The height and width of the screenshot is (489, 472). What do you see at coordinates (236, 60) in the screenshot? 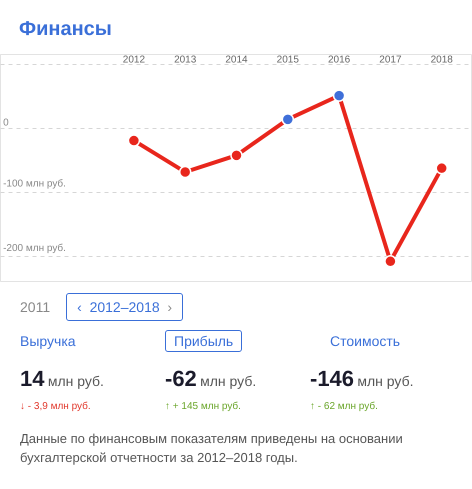
I see `x-tick-label: 2014` at bounding box center [236, 60].